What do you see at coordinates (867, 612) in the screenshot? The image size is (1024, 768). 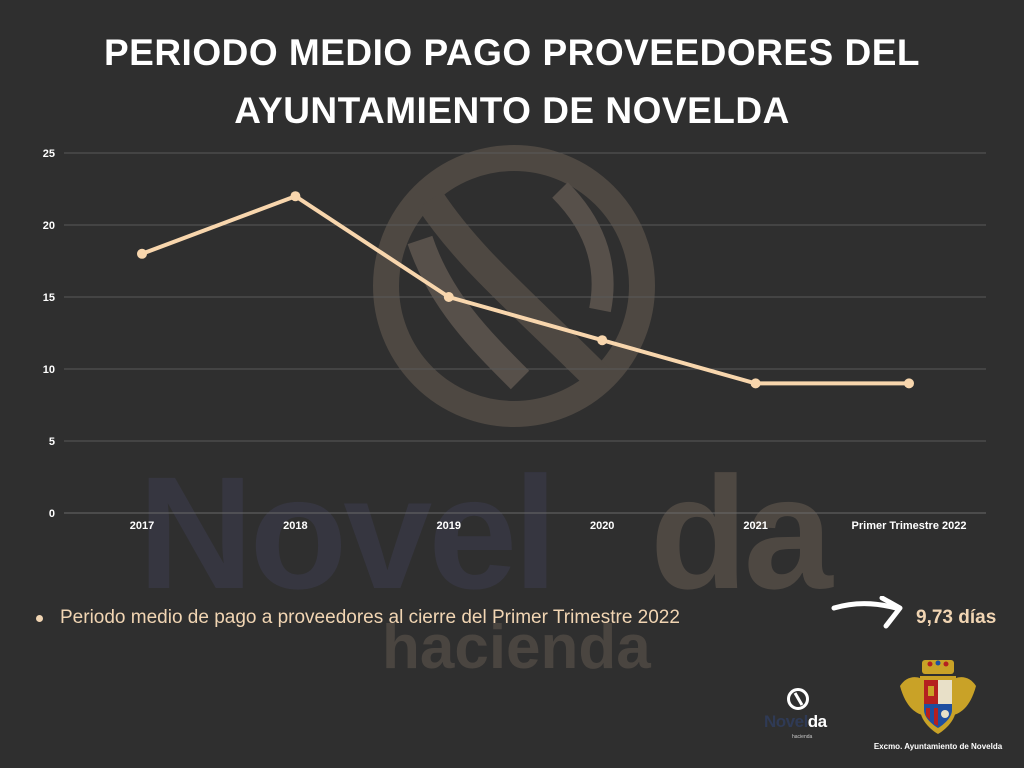 I see `arrow-right-icon` at bounding box center [867, 612].